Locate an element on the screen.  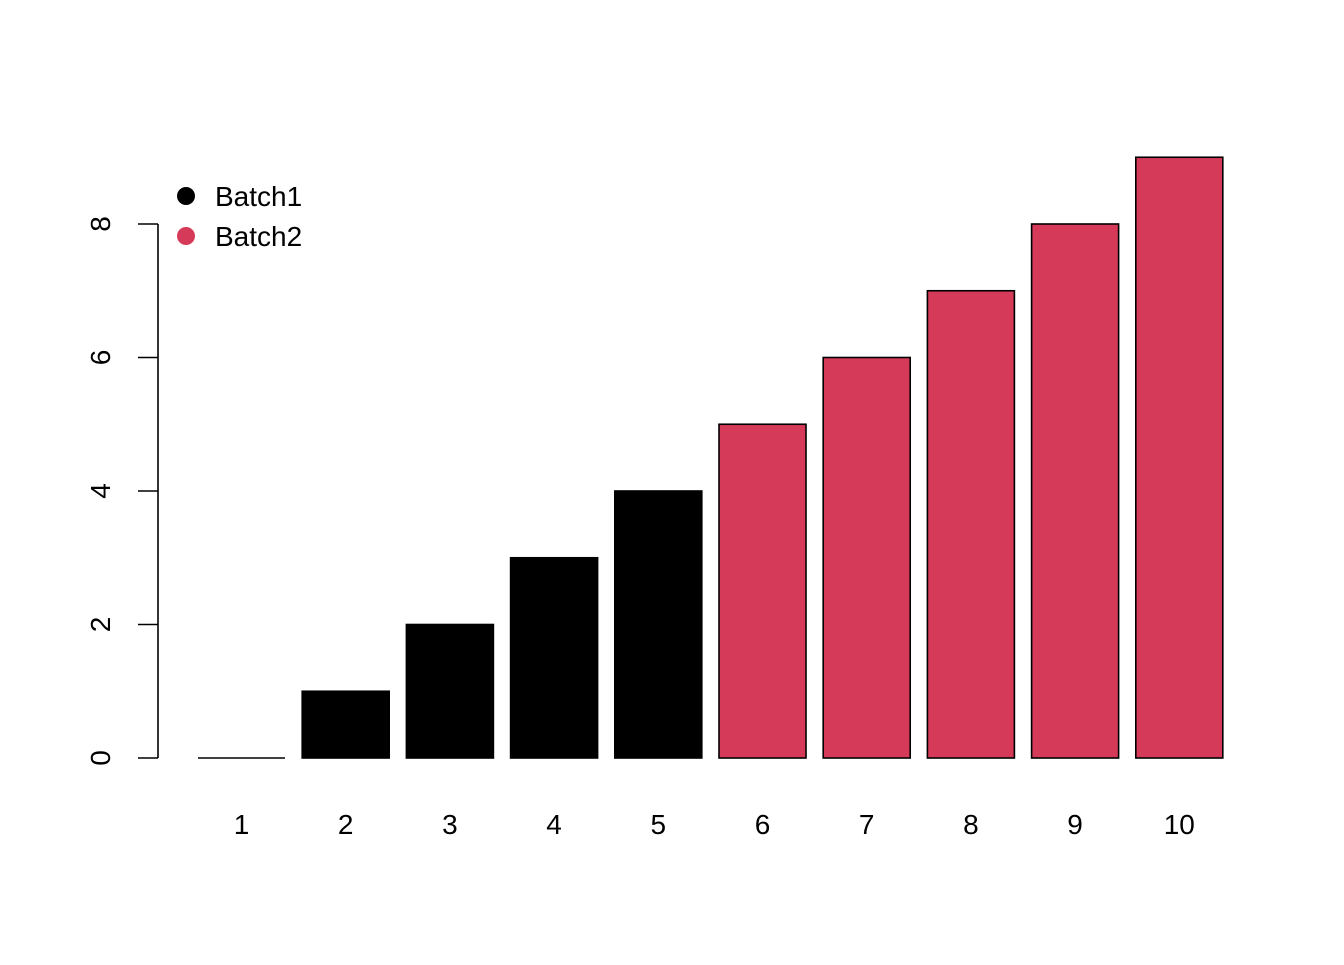
legend-label-batch2: Batch2 is located at coordinates (258, 236).